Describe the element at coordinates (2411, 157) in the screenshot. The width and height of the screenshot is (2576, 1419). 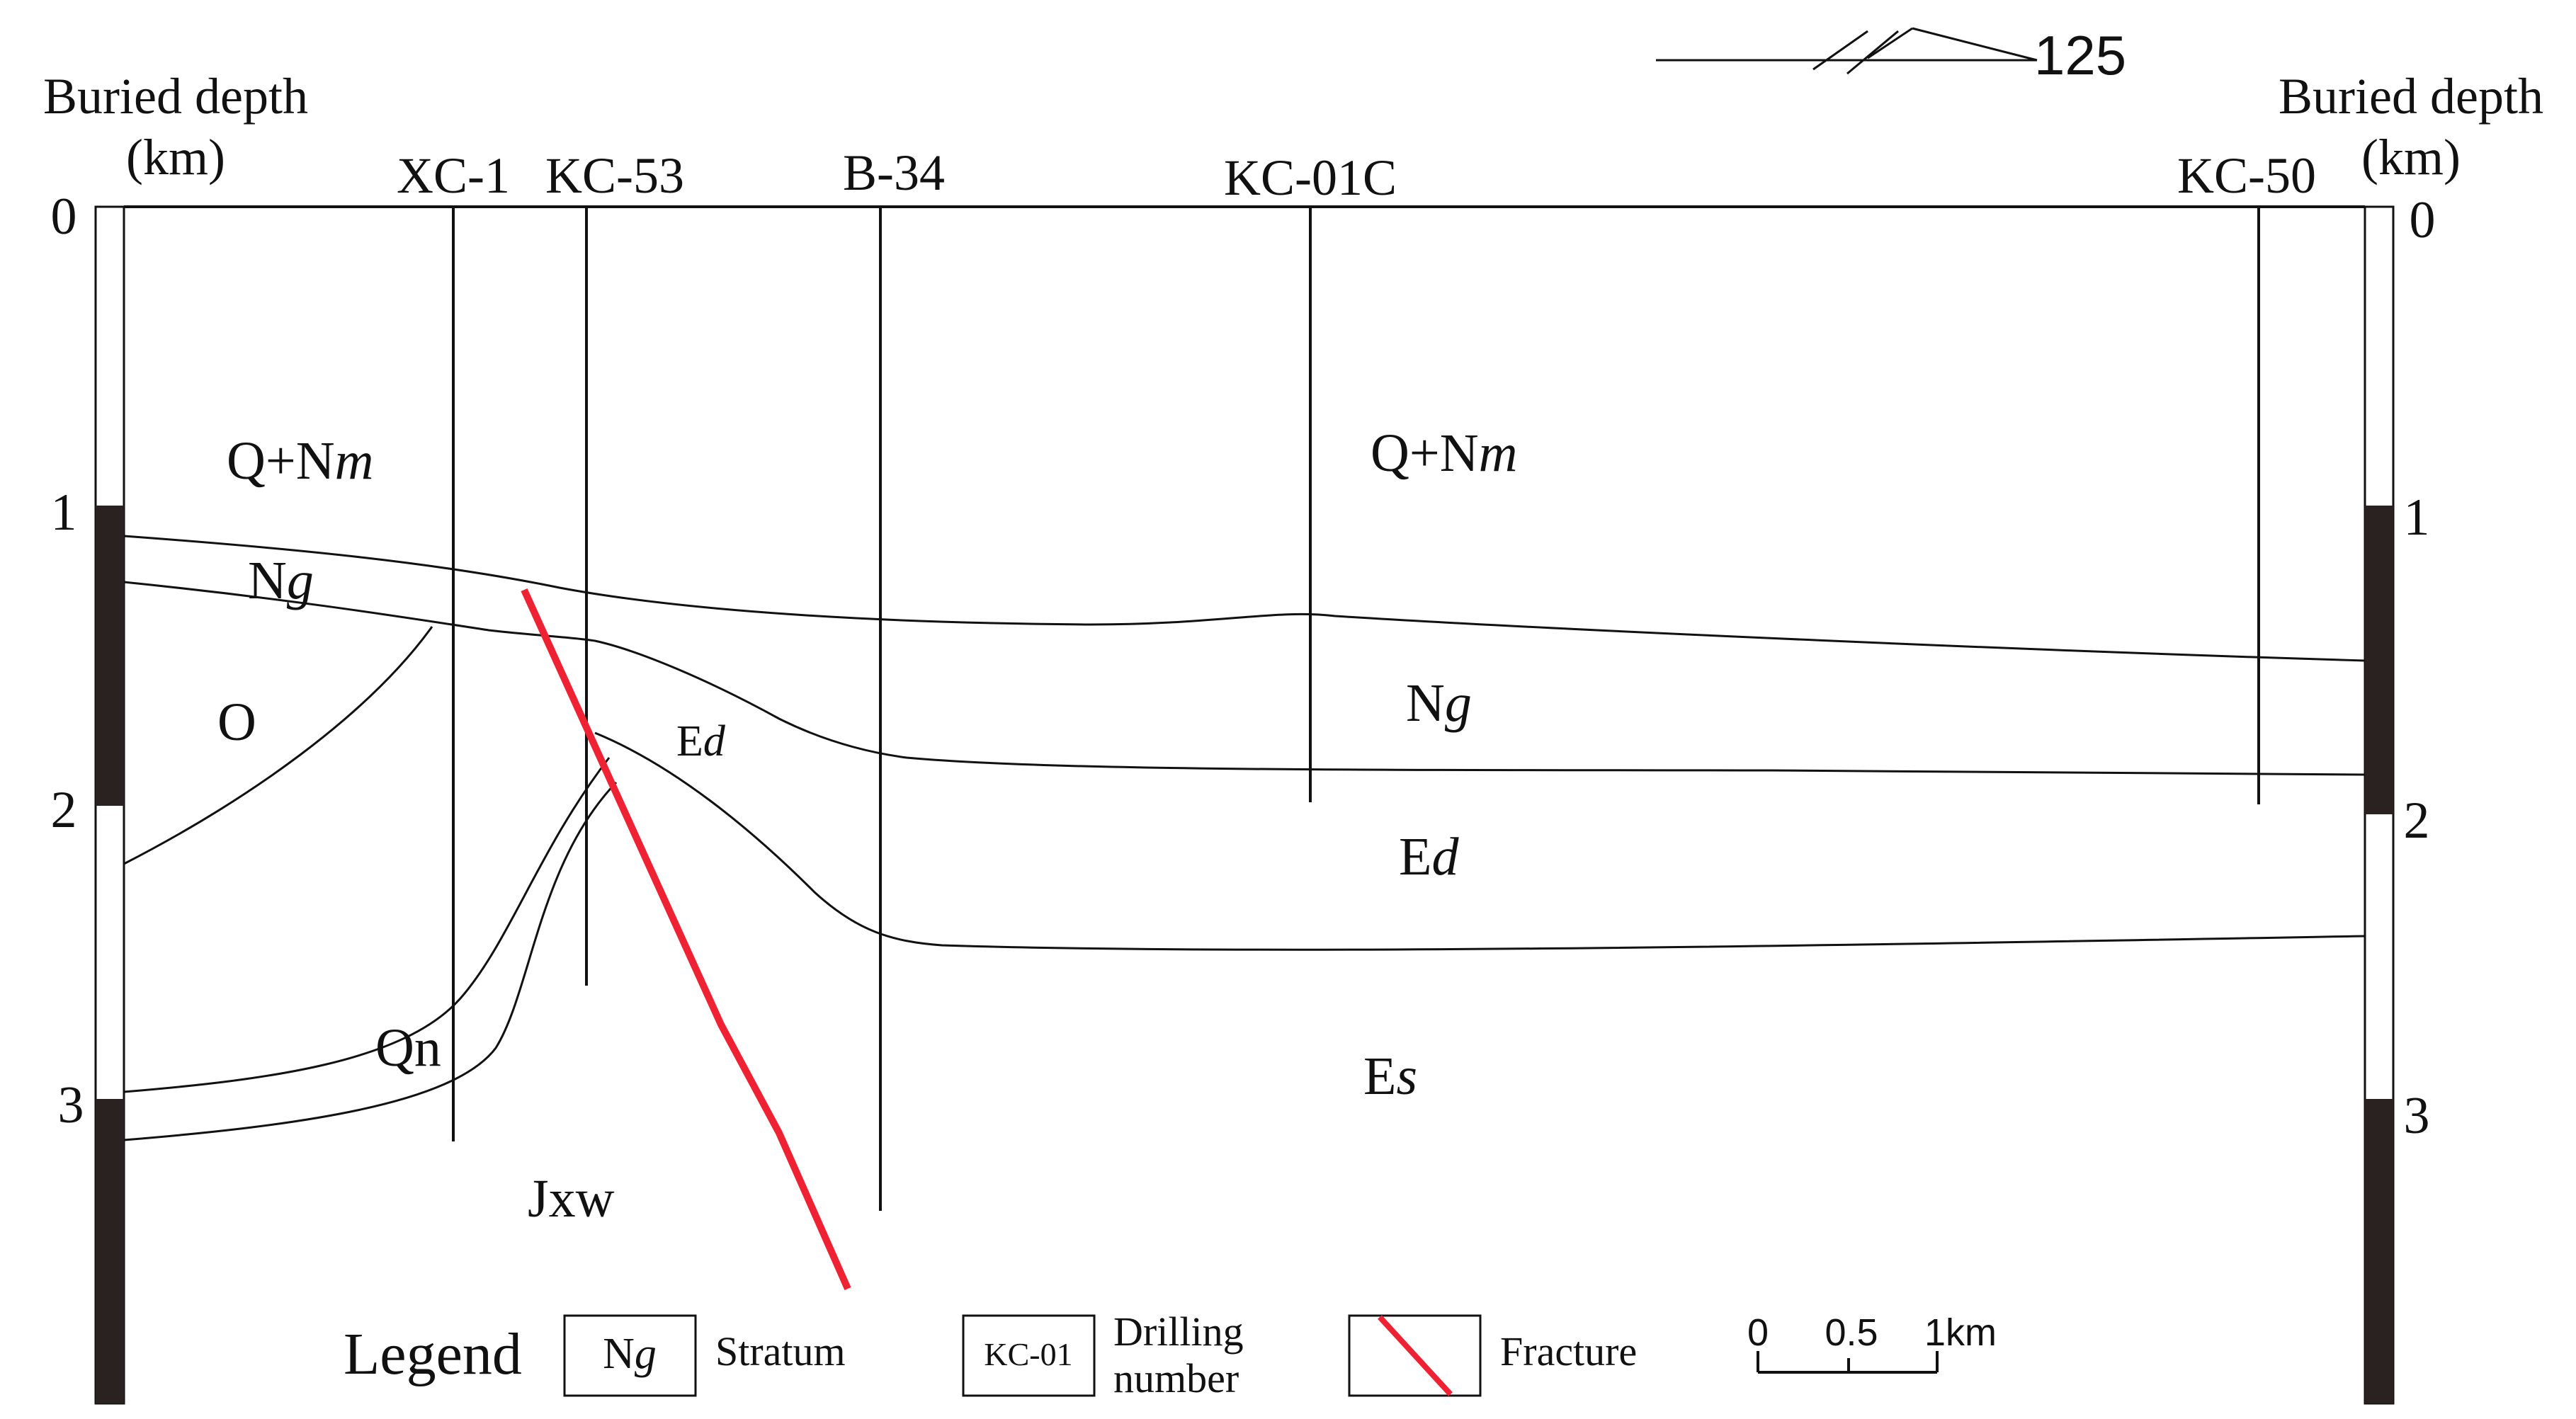
I see `right-axis-unit: (km)` at that location.